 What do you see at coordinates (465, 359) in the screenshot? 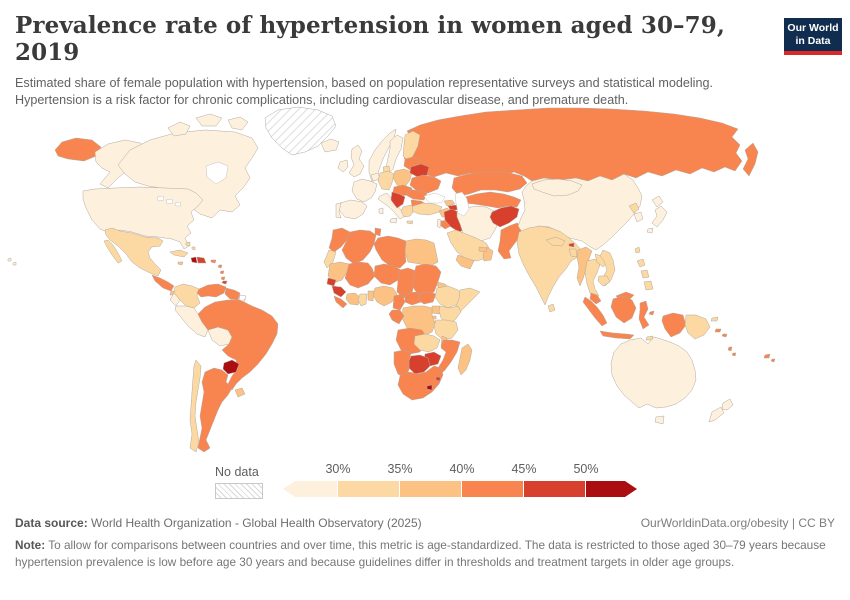
I see `country-madagascar` at bounding box center [465, 359].